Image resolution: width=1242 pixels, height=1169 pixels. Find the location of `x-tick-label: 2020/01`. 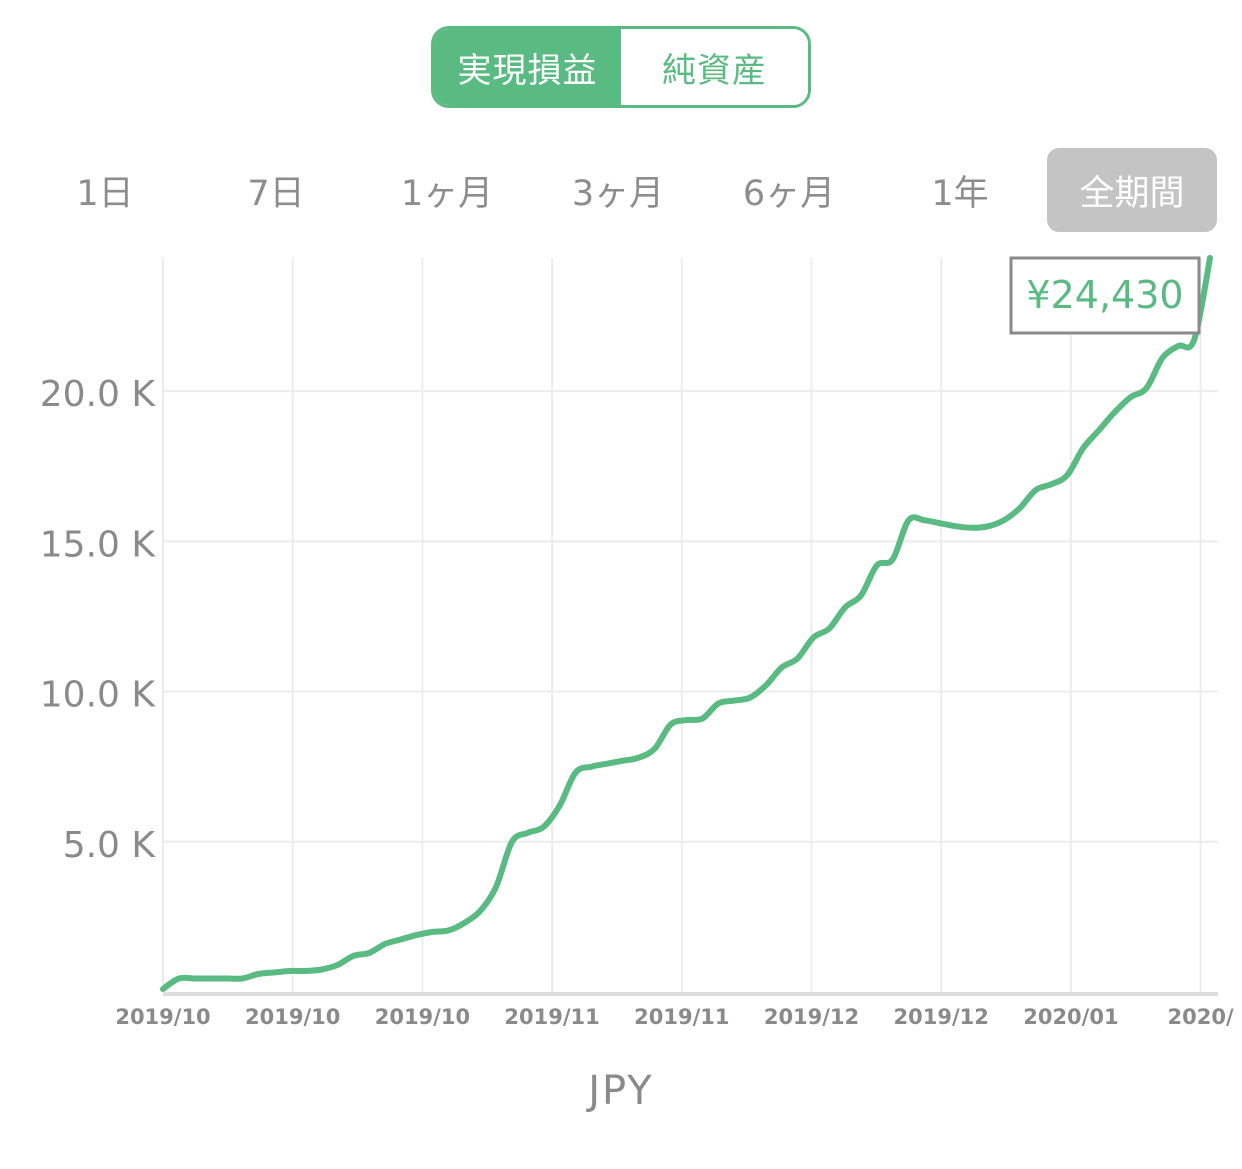

x-tick-label: 2020/01 is located at coordinates (1070, 1017).